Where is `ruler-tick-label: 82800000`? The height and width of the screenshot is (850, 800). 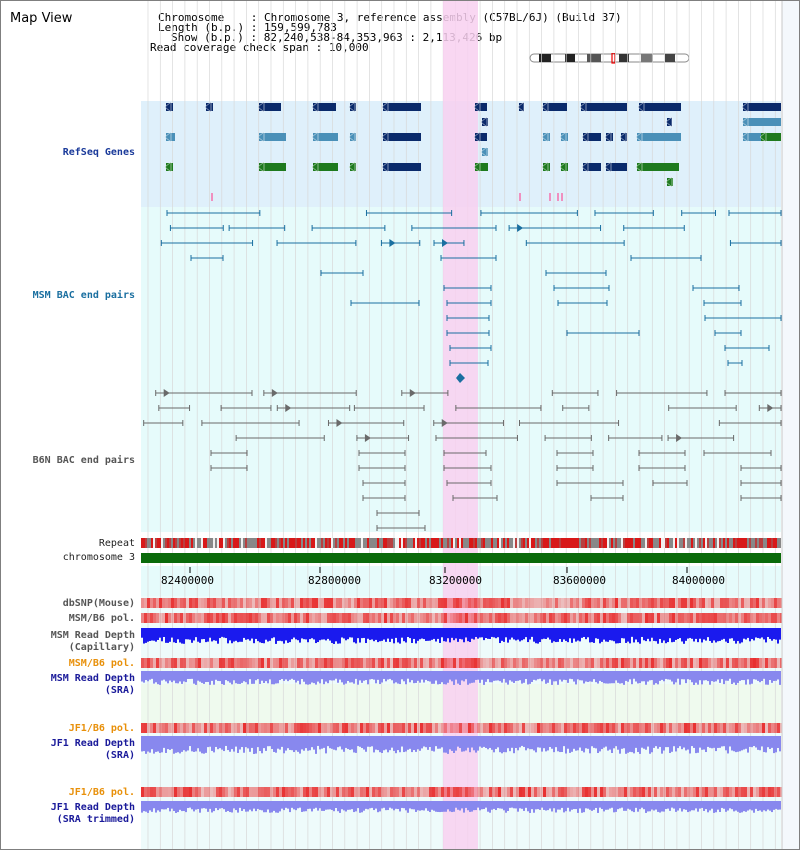
ruler-tick-label: 82800000 is located at coordinates (334, 580).